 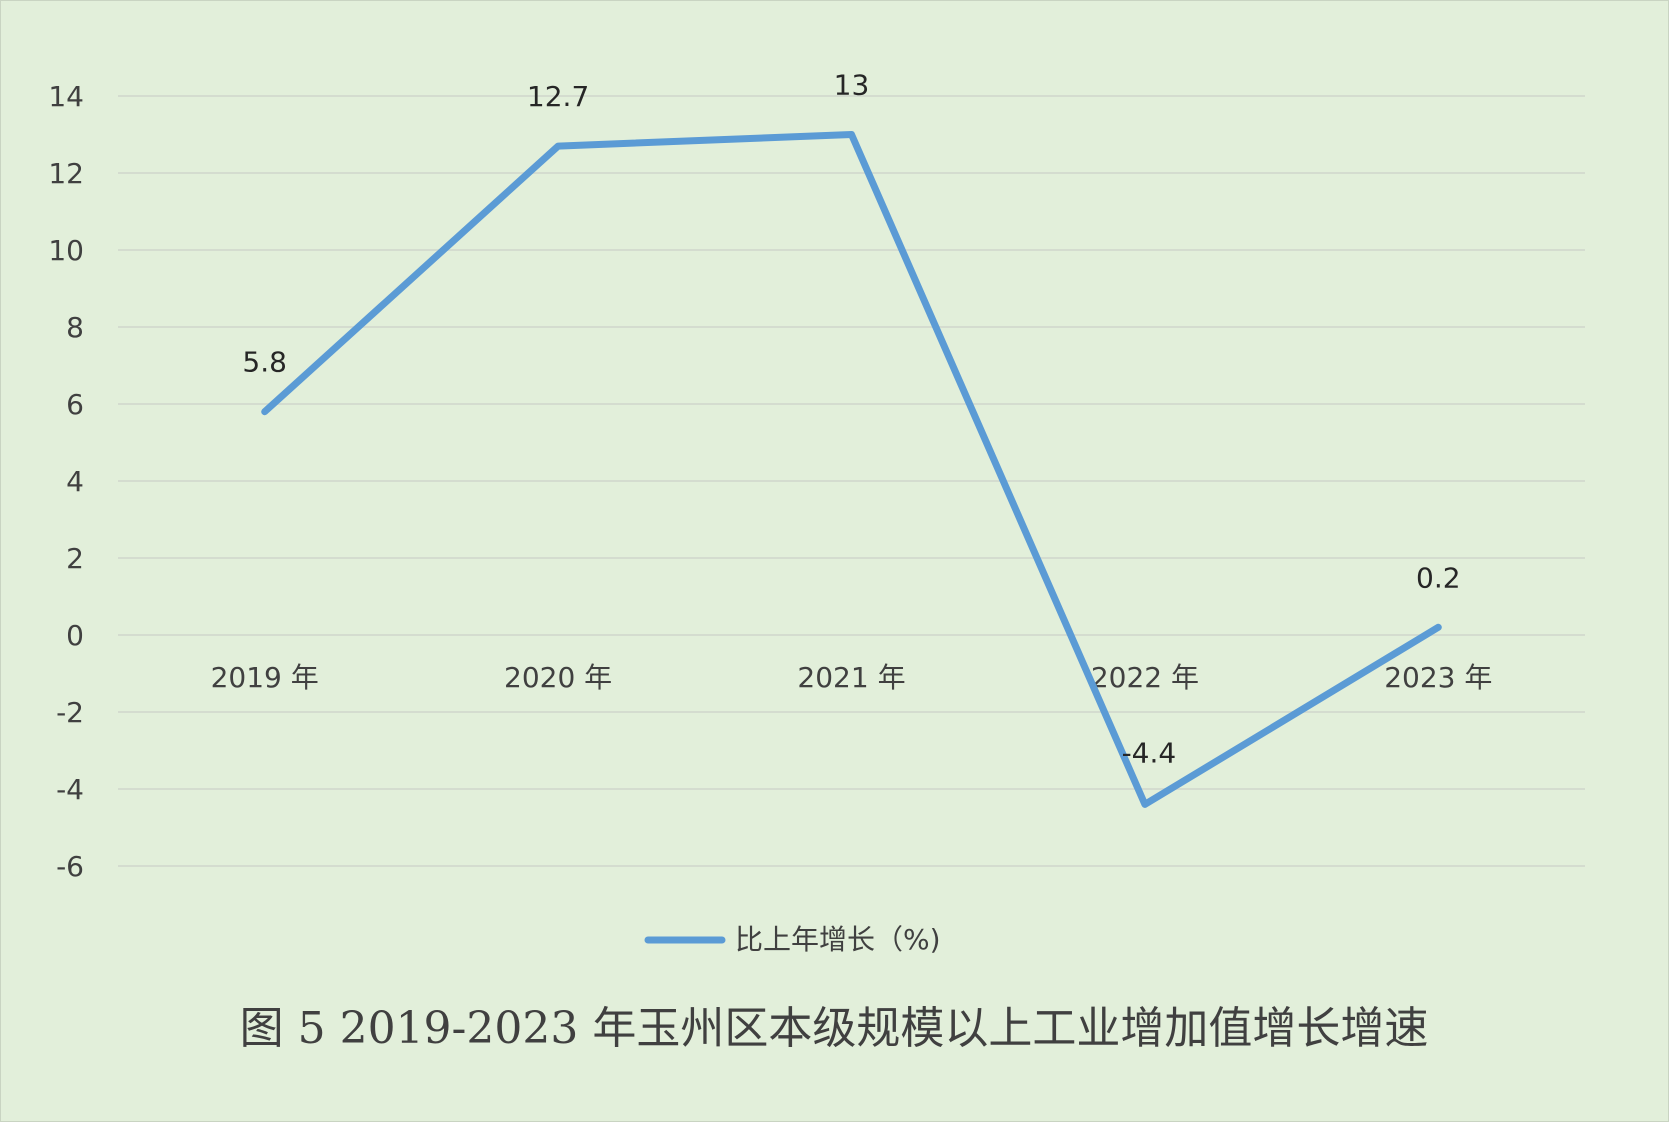 I want to click on y-tick-label: 6, so click(x=75, y=404).